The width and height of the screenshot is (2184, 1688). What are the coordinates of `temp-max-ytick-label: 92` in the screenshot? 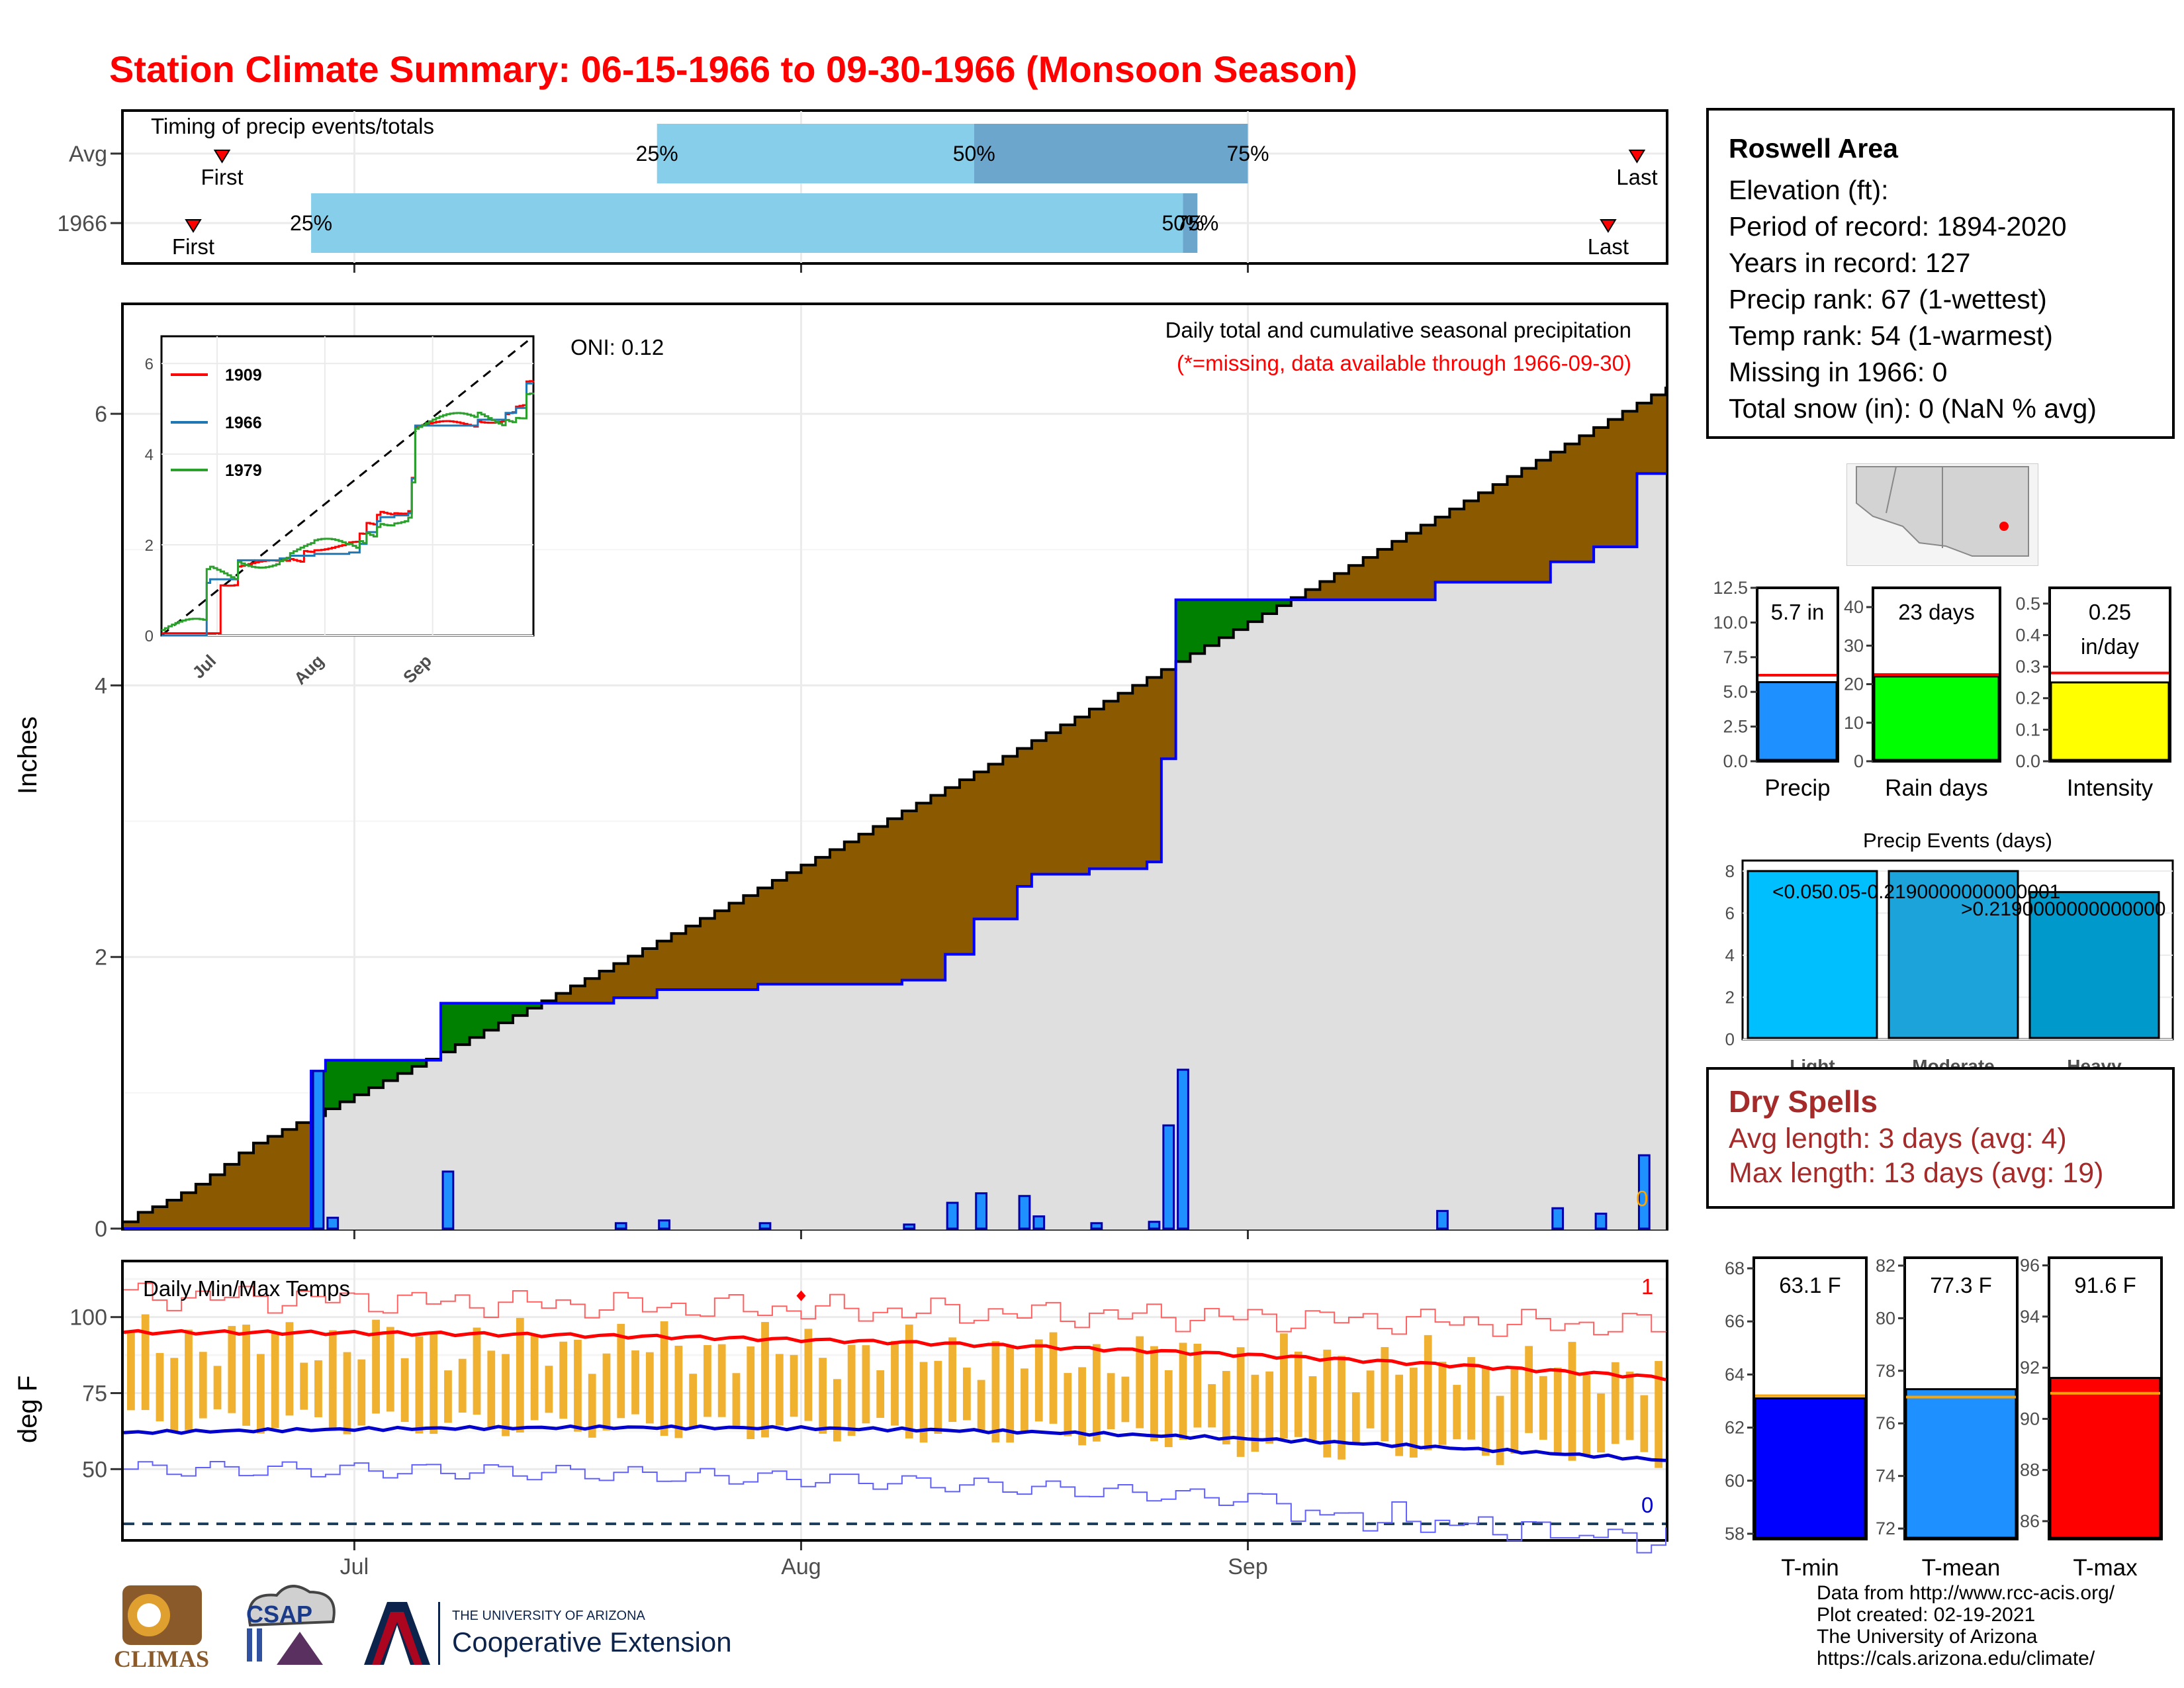 It's located at (2030, 1368).